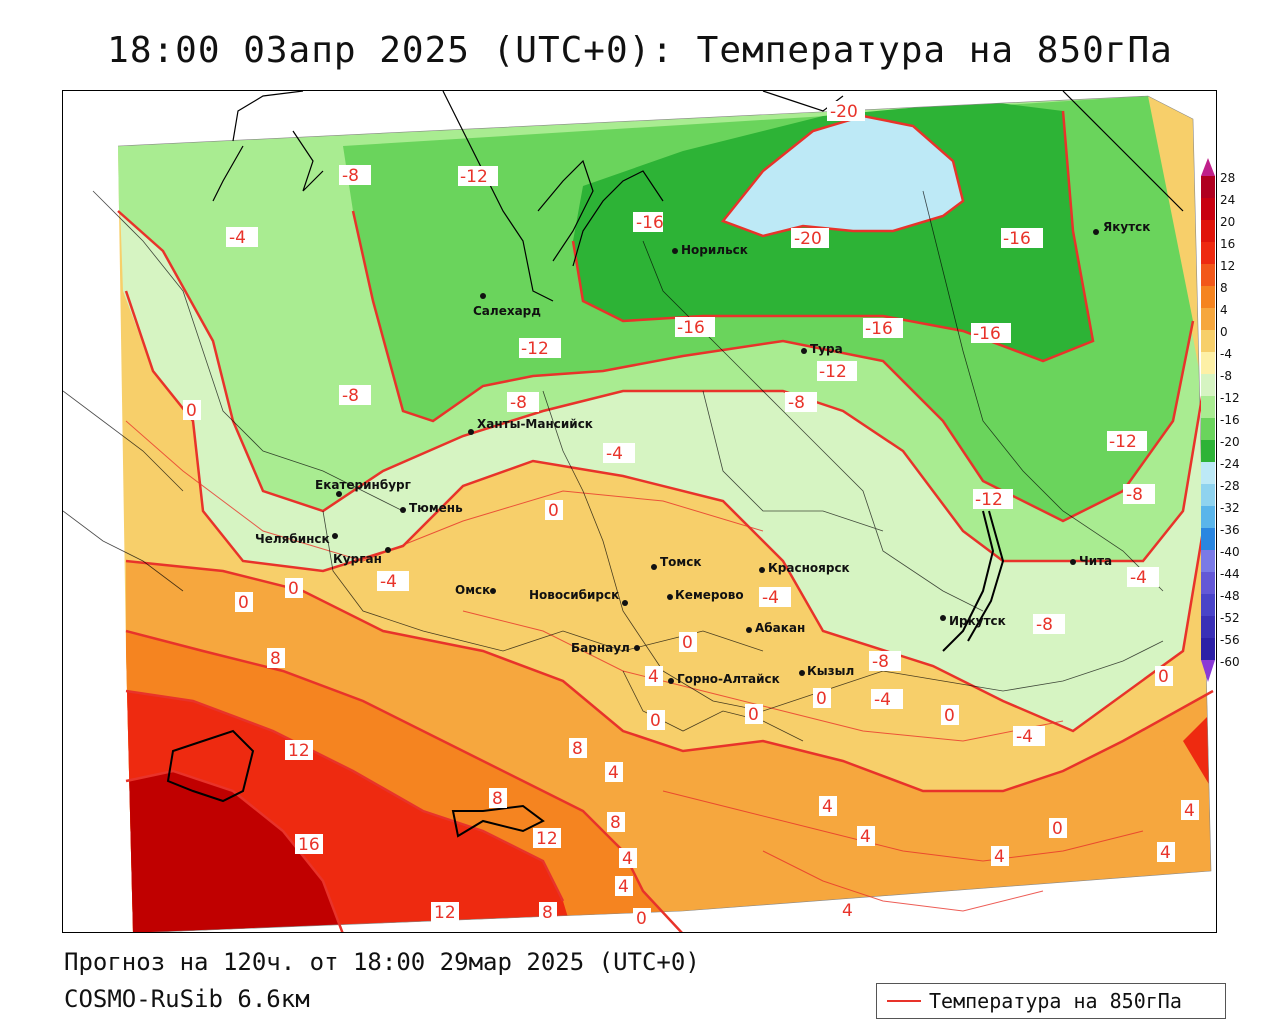 The image size is (1280, 1024). Describe the element at coordinates (600, 648) in the screenshot. I see `city-barnaul: Барнаул` at that location.